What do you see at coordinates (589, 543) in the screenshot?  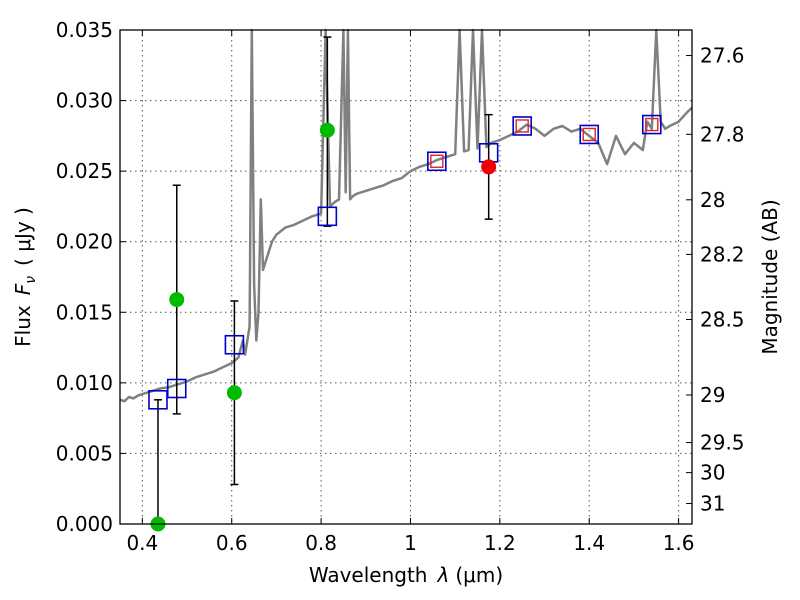 I see `x-tick-label: 1.4` at bounding box center [589, 543].